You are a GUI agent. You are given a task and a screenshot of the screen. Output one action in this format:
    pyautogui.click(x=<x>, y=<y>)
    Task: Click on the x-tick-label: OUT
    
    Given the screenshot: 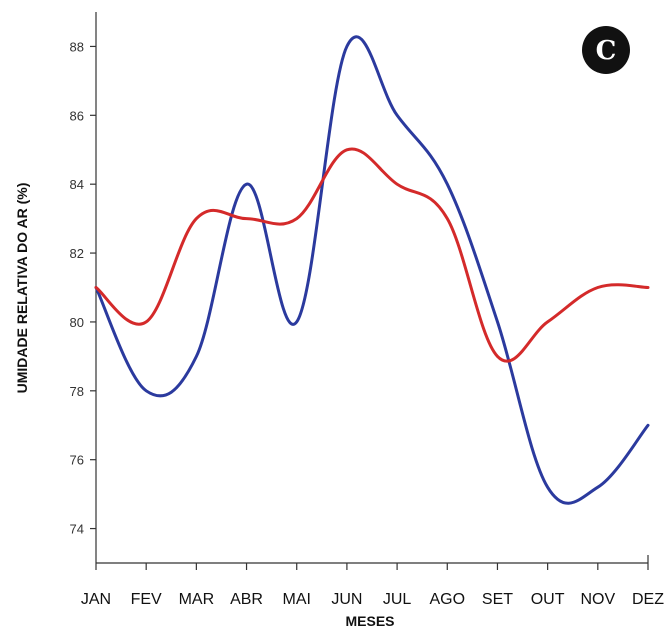 What is the action you would take?
    pyautogui.click(x=548, y=599)
    